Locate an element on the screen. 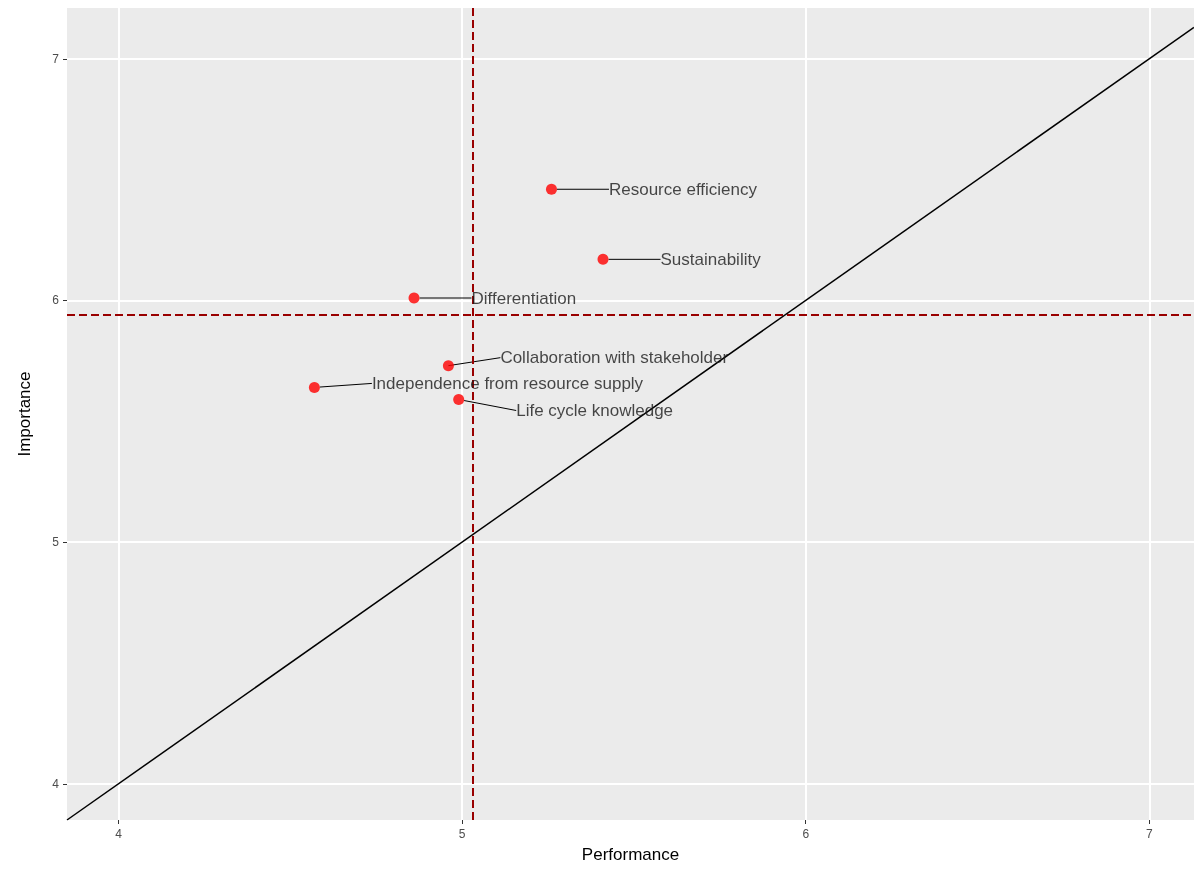  y-tick-label: 6 is located at coordinates (56, 300).